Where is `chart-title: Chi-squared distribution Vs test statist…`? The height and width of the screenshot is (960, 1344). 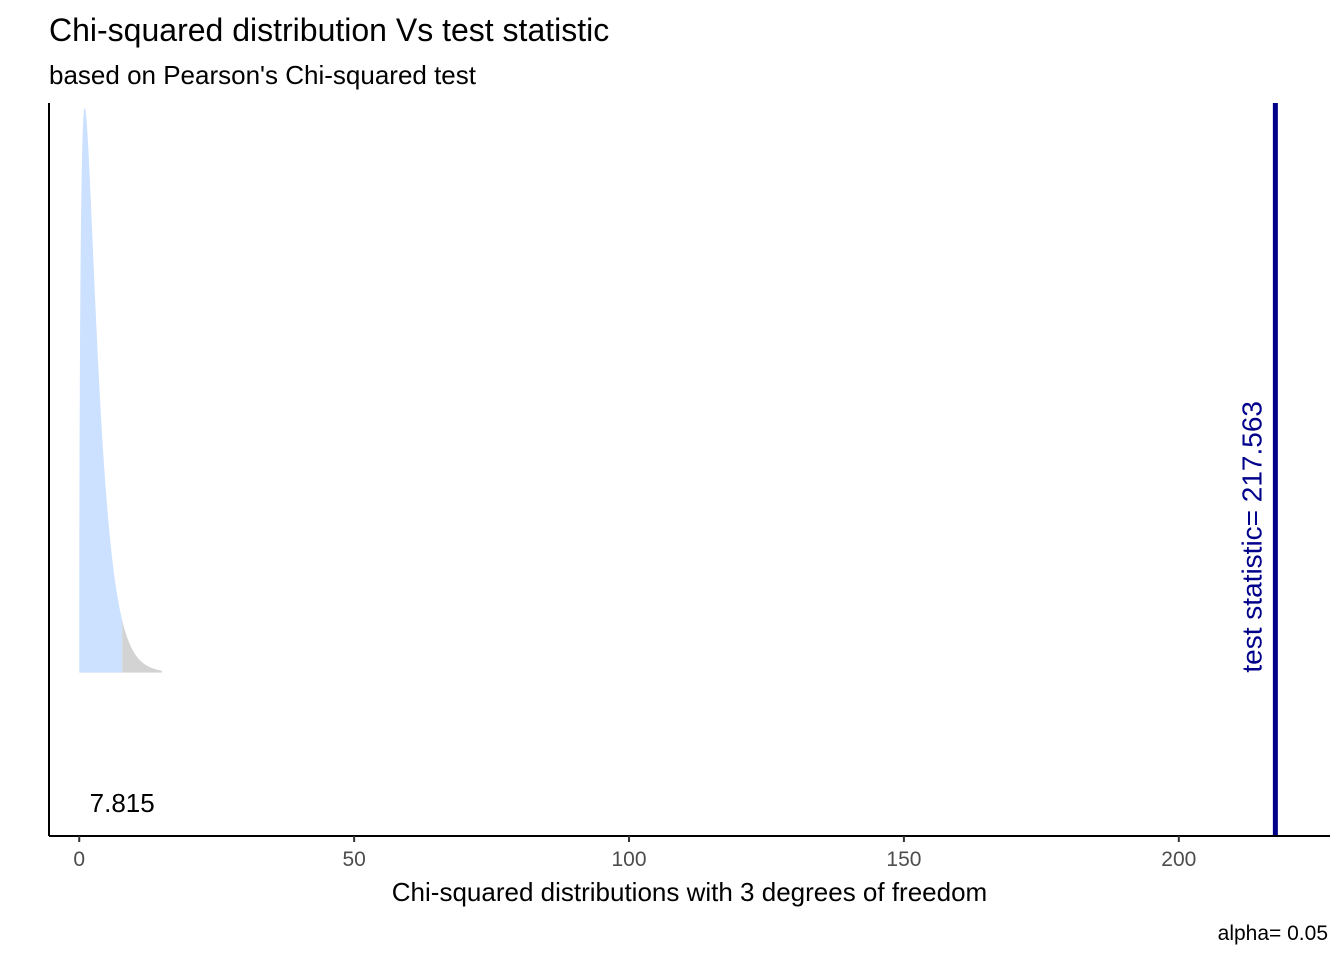 chart-title: Chi-squared distribution Vs test statist… is located at coordinates (329, 30).